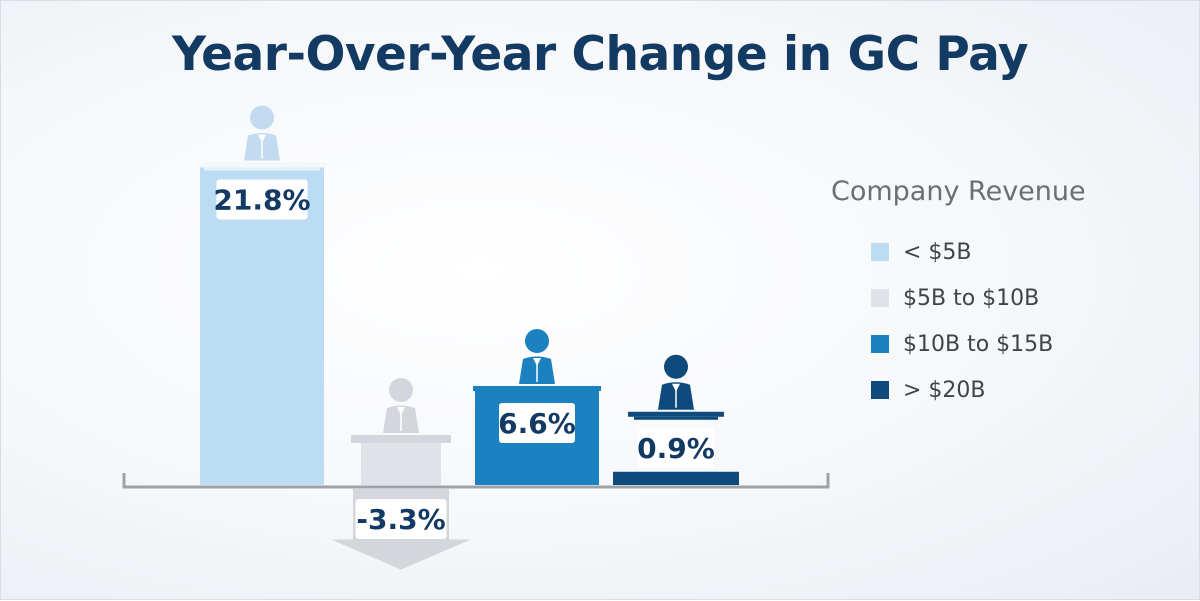  I want to click on speaker-1-collar, so click(401, 411).